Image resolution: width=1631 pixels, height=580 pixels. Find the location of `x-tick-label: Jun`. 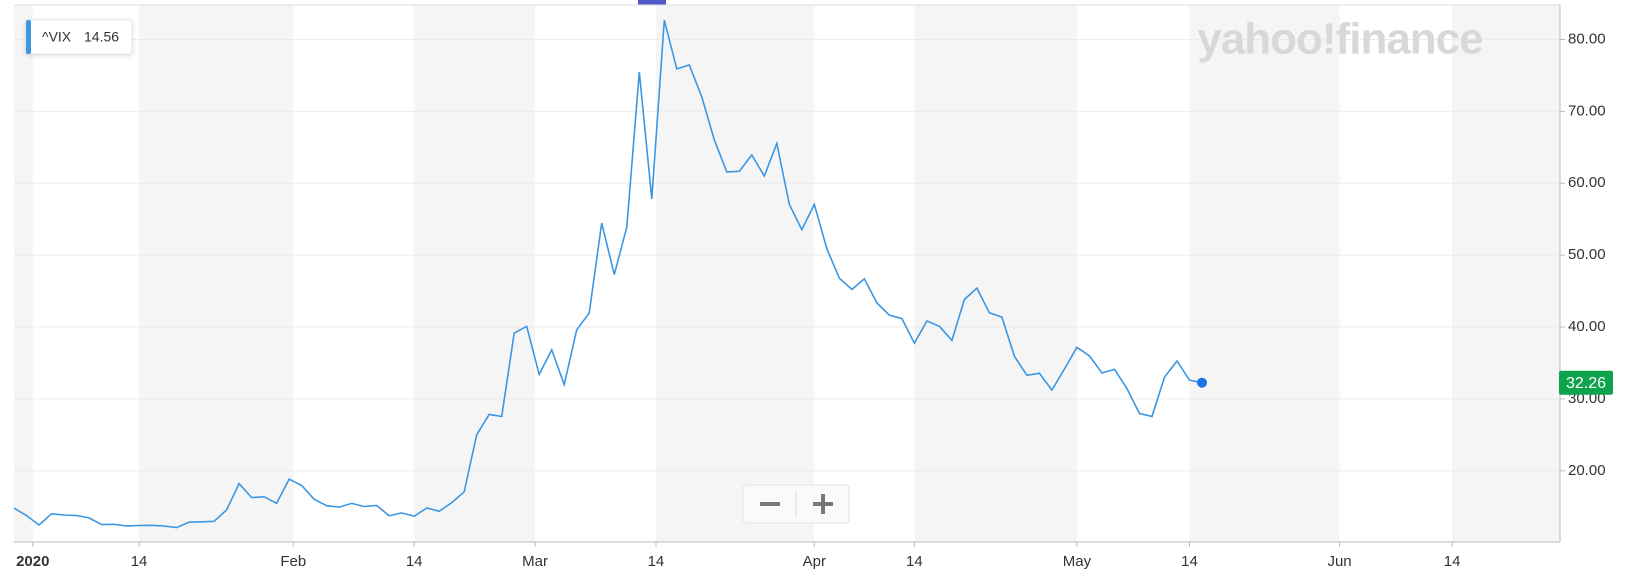

x-tick-label: Jun is located at coordinates (1339, 561).